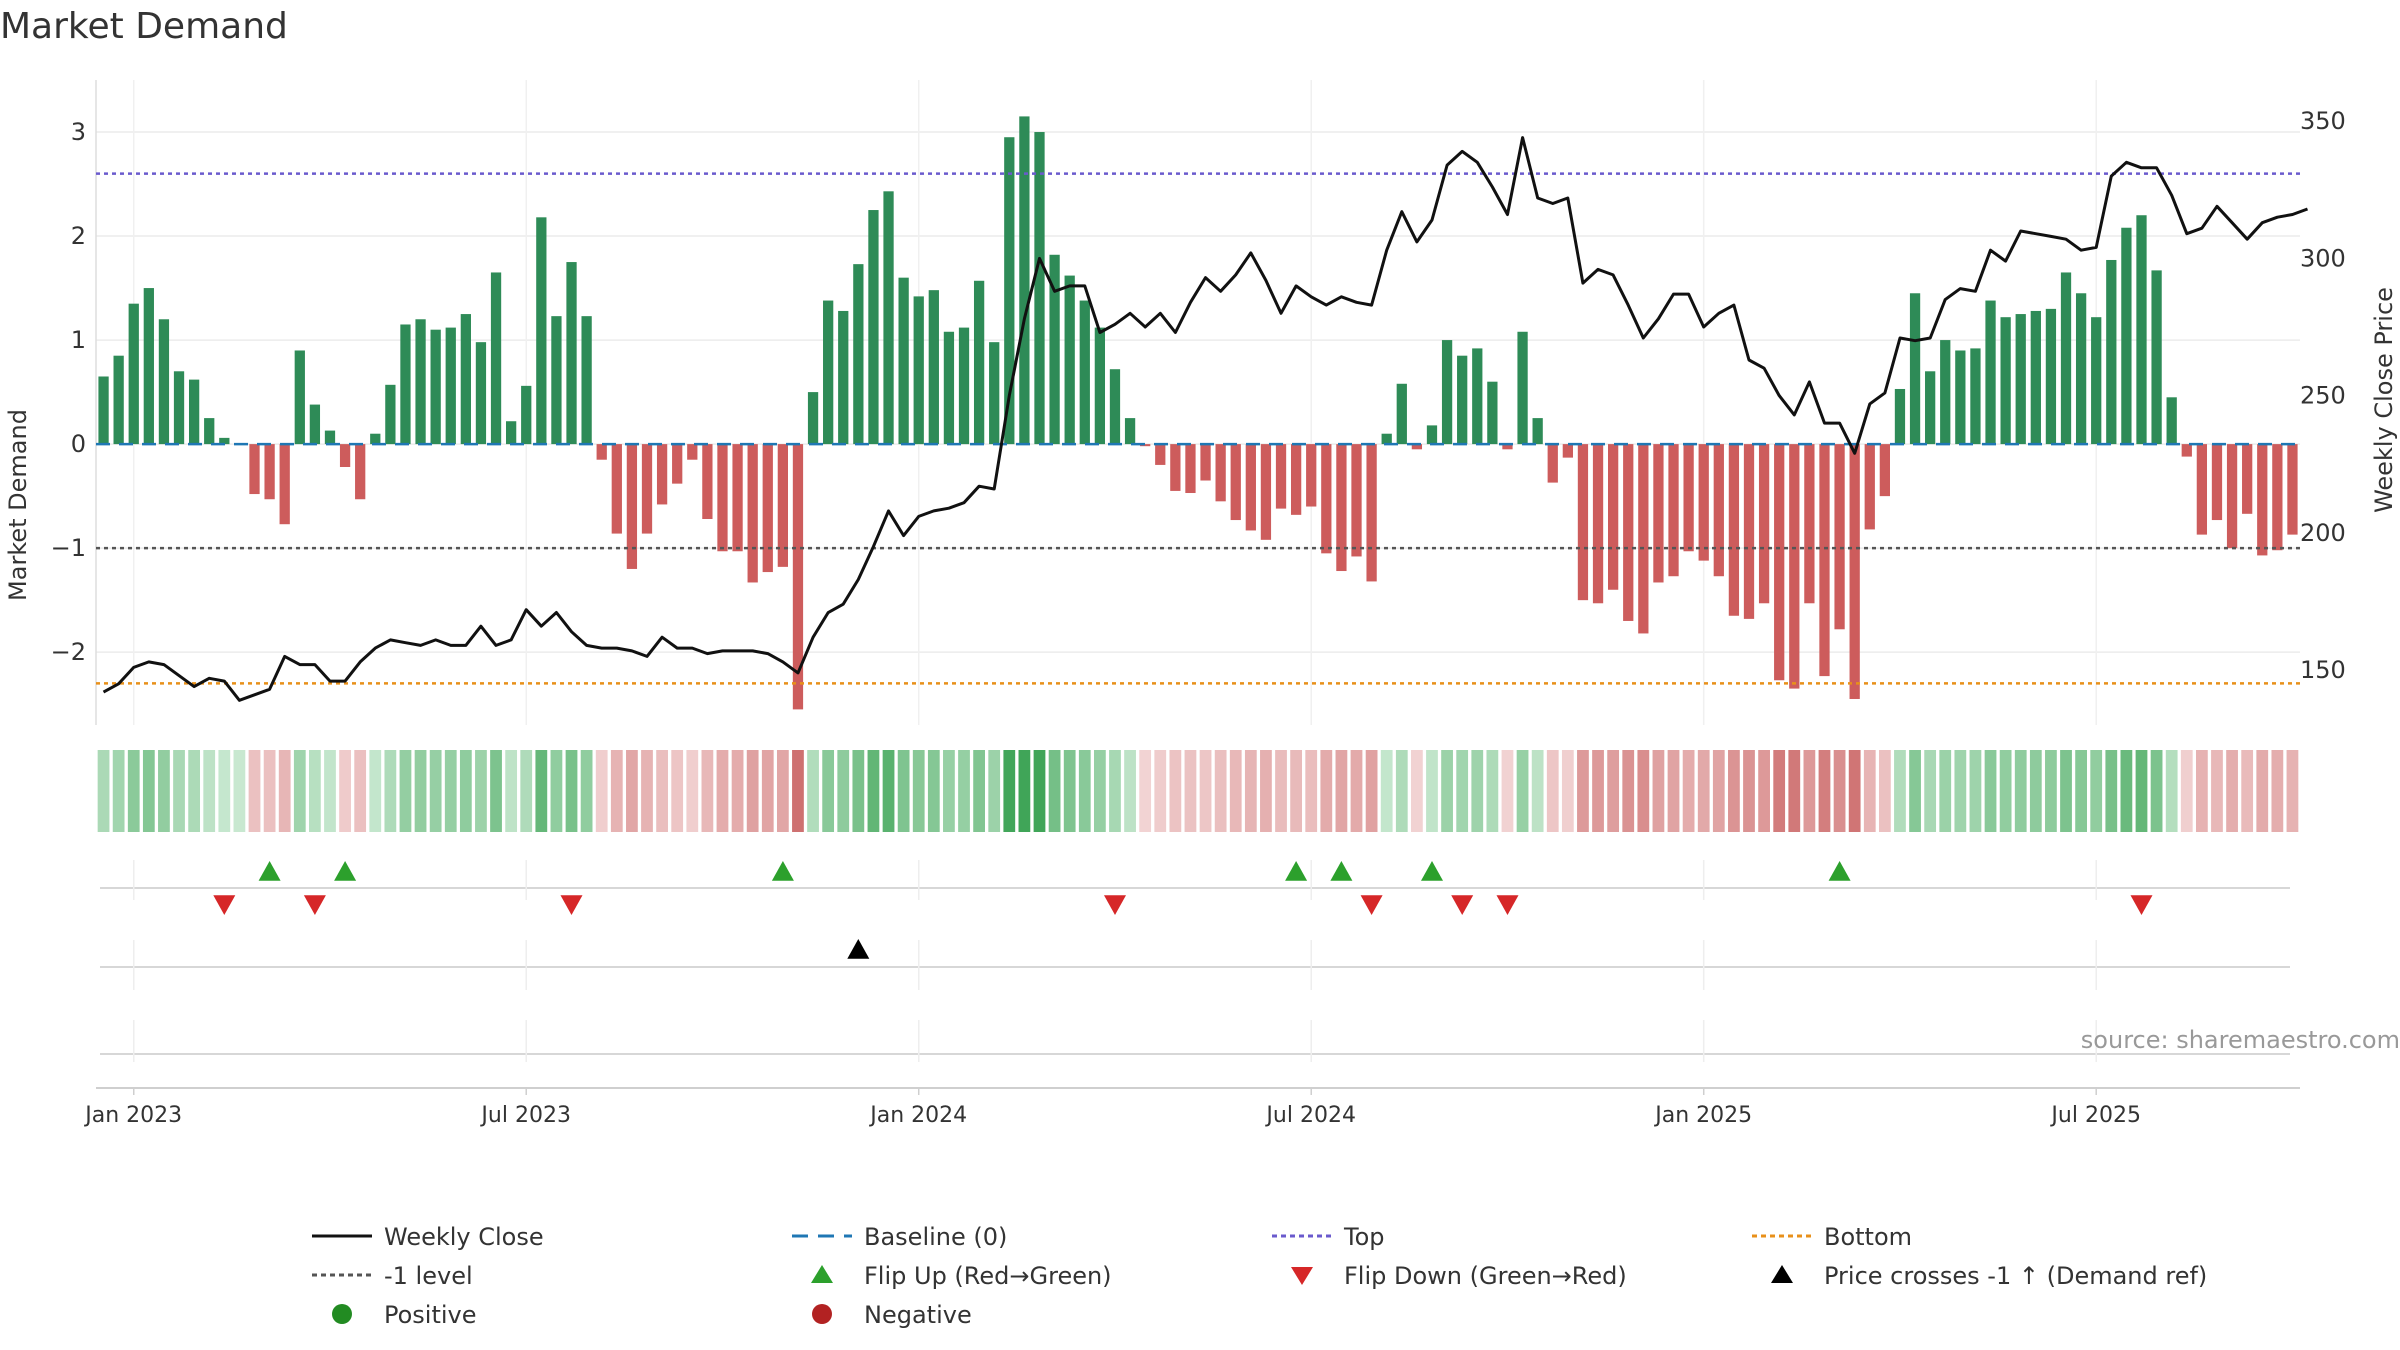  Describe the element at coordinates (1702, 1115) in the screenshot. I see `x-tick-label: Jan 2025` at that location.